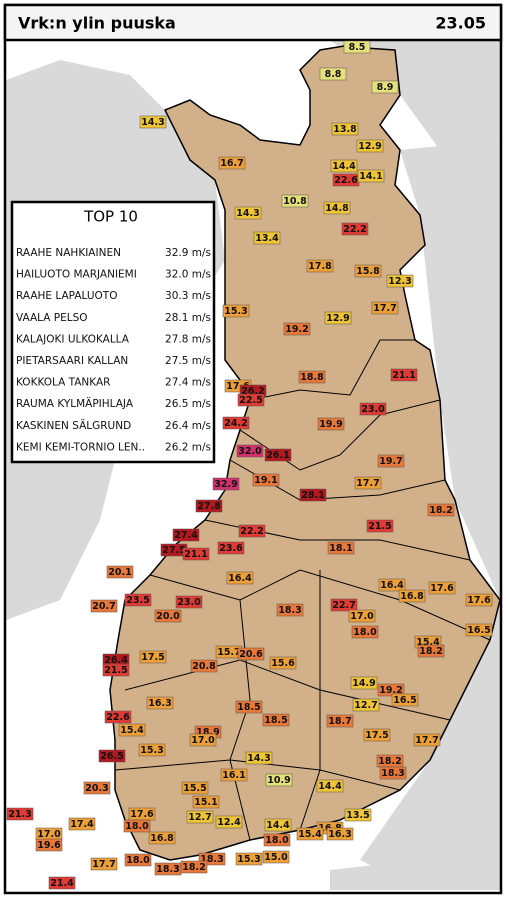 This screenshot has width=506, height=906. I want to click on station-gust: 17.0, so click(203, 740).